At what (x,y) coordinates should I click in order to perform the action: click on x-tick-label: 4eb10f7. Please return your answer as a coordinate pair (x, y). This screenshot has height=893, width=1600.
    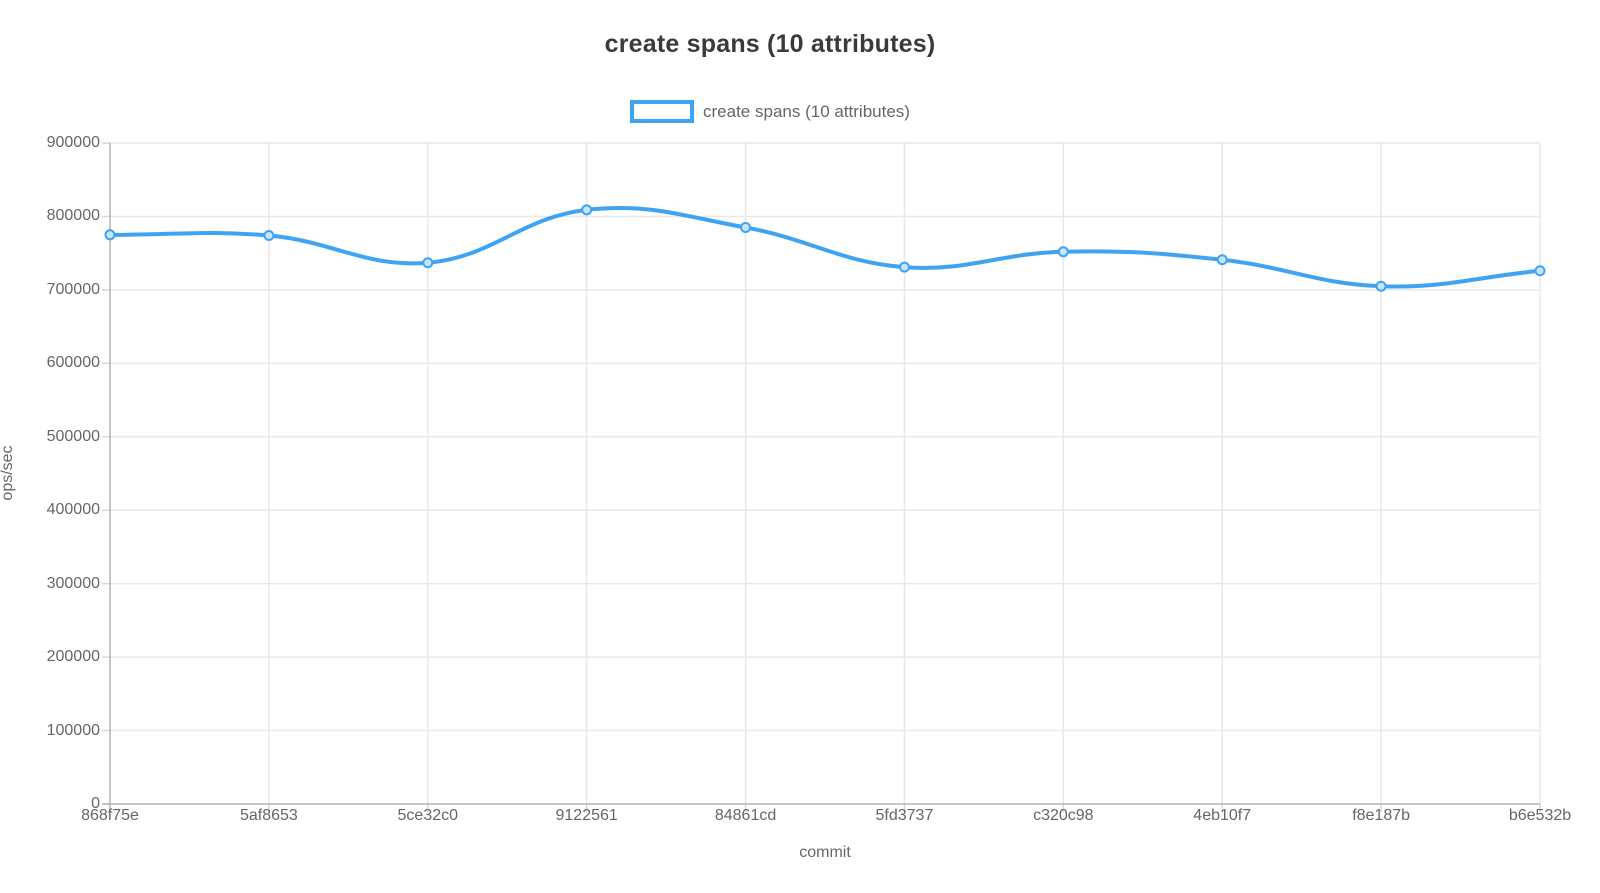
    Looking at the image, I should click on (1222, 815).